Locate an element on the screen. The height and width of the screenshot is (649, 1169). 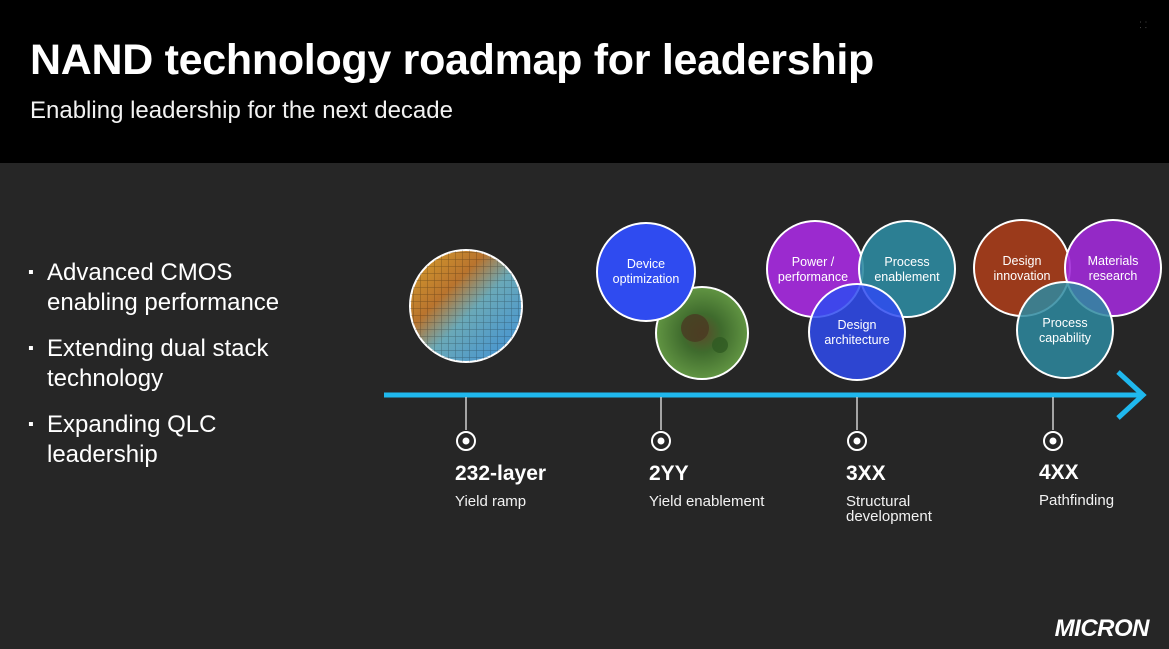
milestone-description: Pathfinding is located at coordinates (1077, 500).